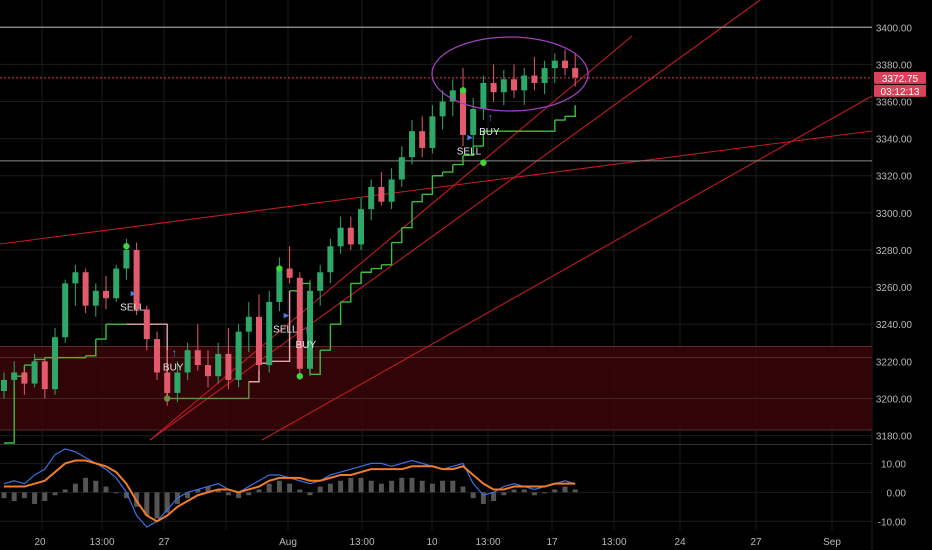  What do you see at coordinates (894, 399) in the screenshot?
I see `price-tick-label: 3200.00` at bounding box center [894, 399].